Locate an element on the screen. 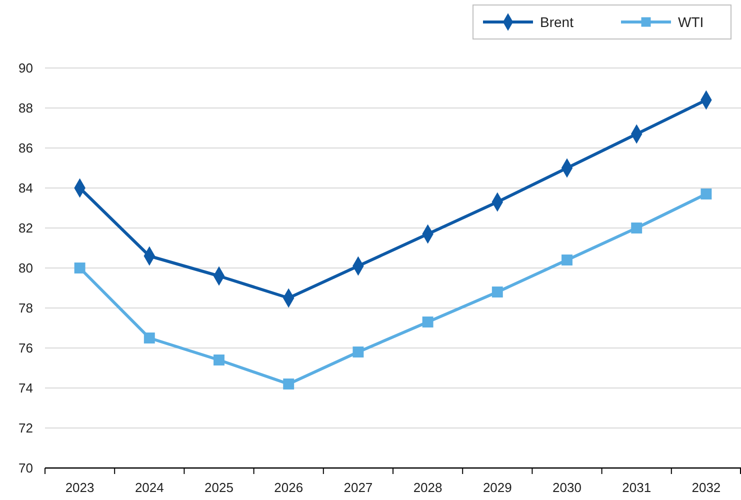 Image resolution: width=741 pixels, height=500 pixels. x-tick-label: 2027 is located at coordinates (358, 487).